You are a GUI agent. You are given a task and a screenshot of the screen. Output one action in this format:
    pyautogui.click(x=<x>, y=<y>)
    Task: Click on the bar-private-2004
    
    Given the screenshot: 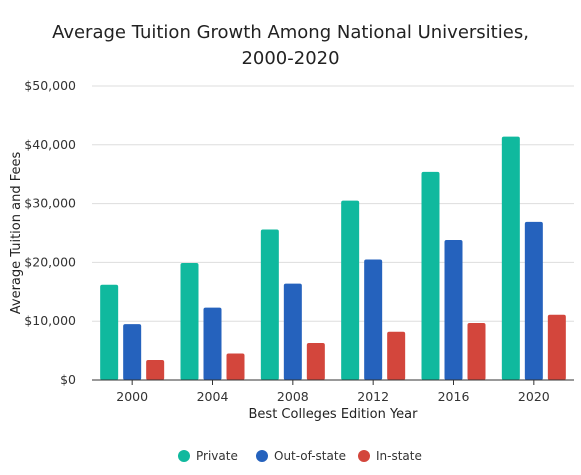 What is the action you would take?
    pyautogui.click(x=189, y=321)
    